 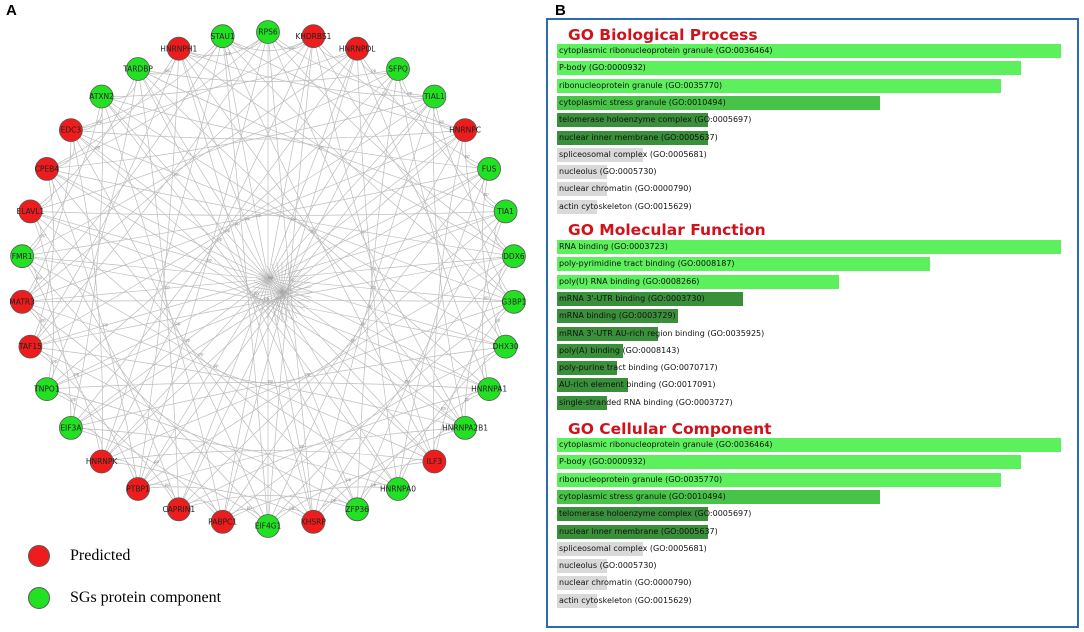 I want to click on network-node-hnrnph1: HNRNPH1, so click(x=179, y=48).